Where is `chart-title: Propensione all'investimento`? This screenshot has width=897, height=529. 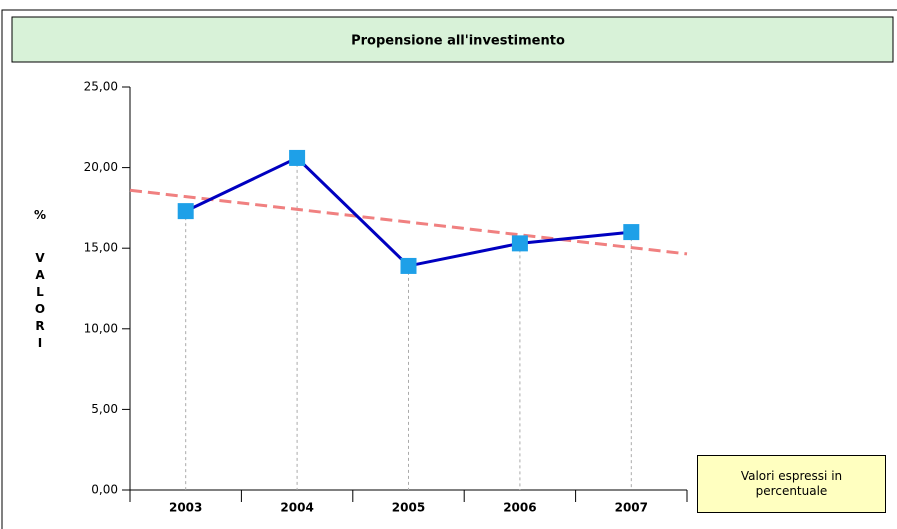
chart-title: Propensione all'investimento is located at coordinates (458, 41).